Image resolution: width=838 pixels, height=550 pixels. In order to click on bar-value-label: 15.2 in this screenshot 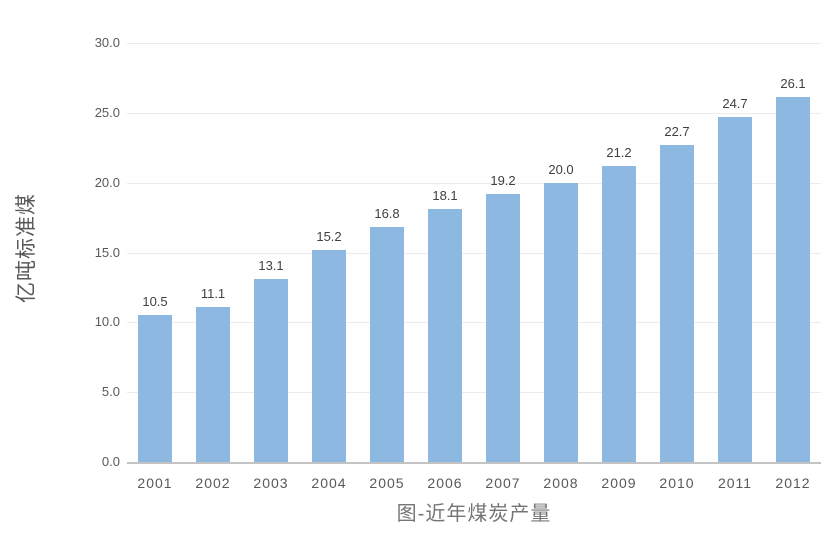, I will do `click(329, 236)`.